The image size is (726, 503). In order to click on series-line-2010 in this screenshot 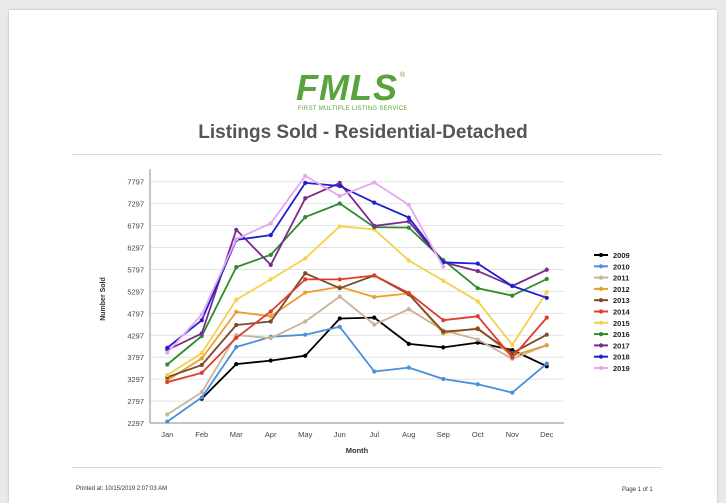, I will do `click(357, 374)`.